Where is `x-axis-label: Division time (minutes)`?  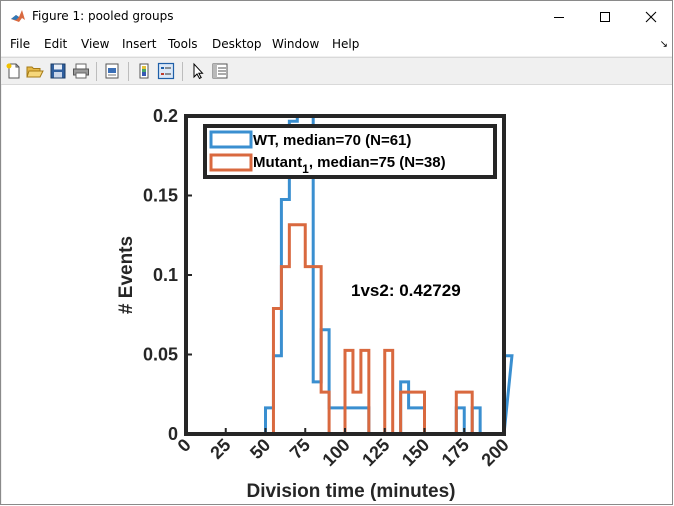
x-axis-label: Division time (minutes) is located at coordinates (350, 491).